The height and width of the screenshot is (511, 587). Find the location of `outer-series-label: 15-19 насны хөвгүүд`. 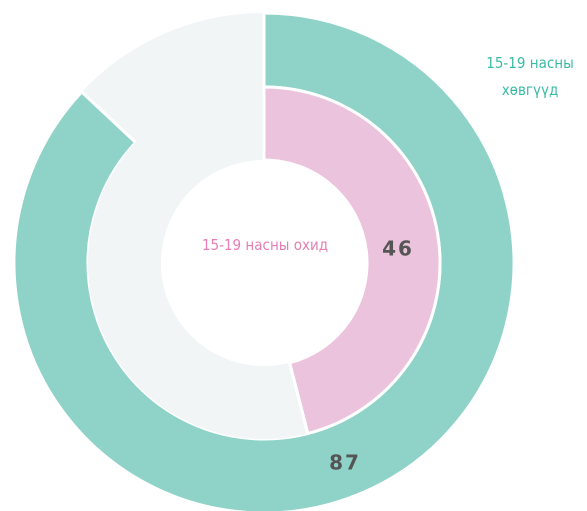

outer-series-label: 15-19 насны хөвгүүд is located at coordinates (530, 76).